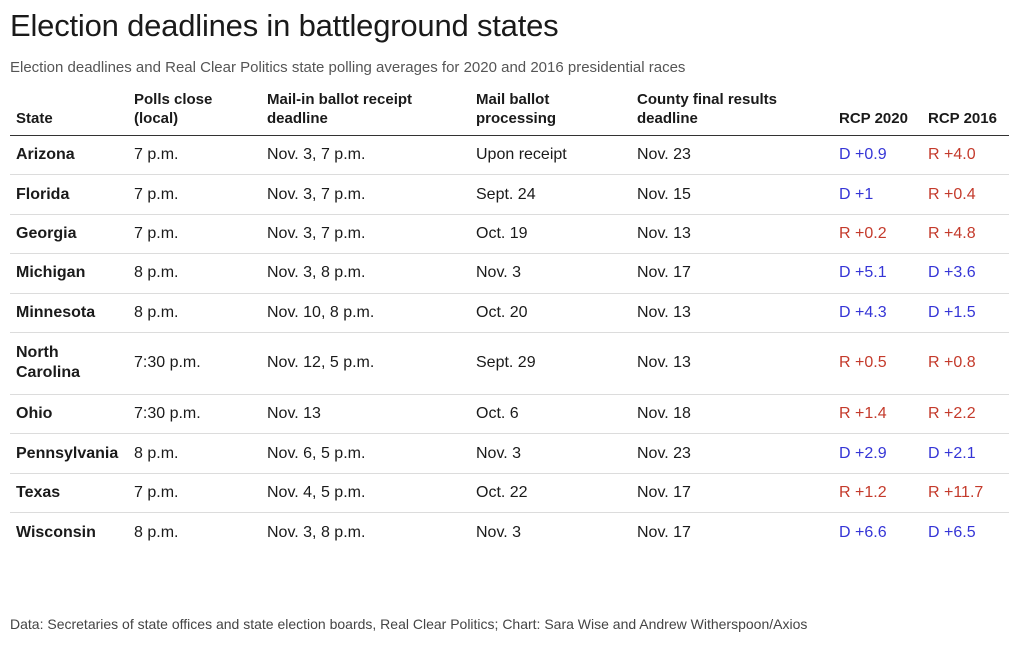 Image resolution: width=1024 pixels, height=649 pixels. Describe the element at coordinates (69, 453) in the screenshot. I see `cell-state: Pennsylvania` at that location.